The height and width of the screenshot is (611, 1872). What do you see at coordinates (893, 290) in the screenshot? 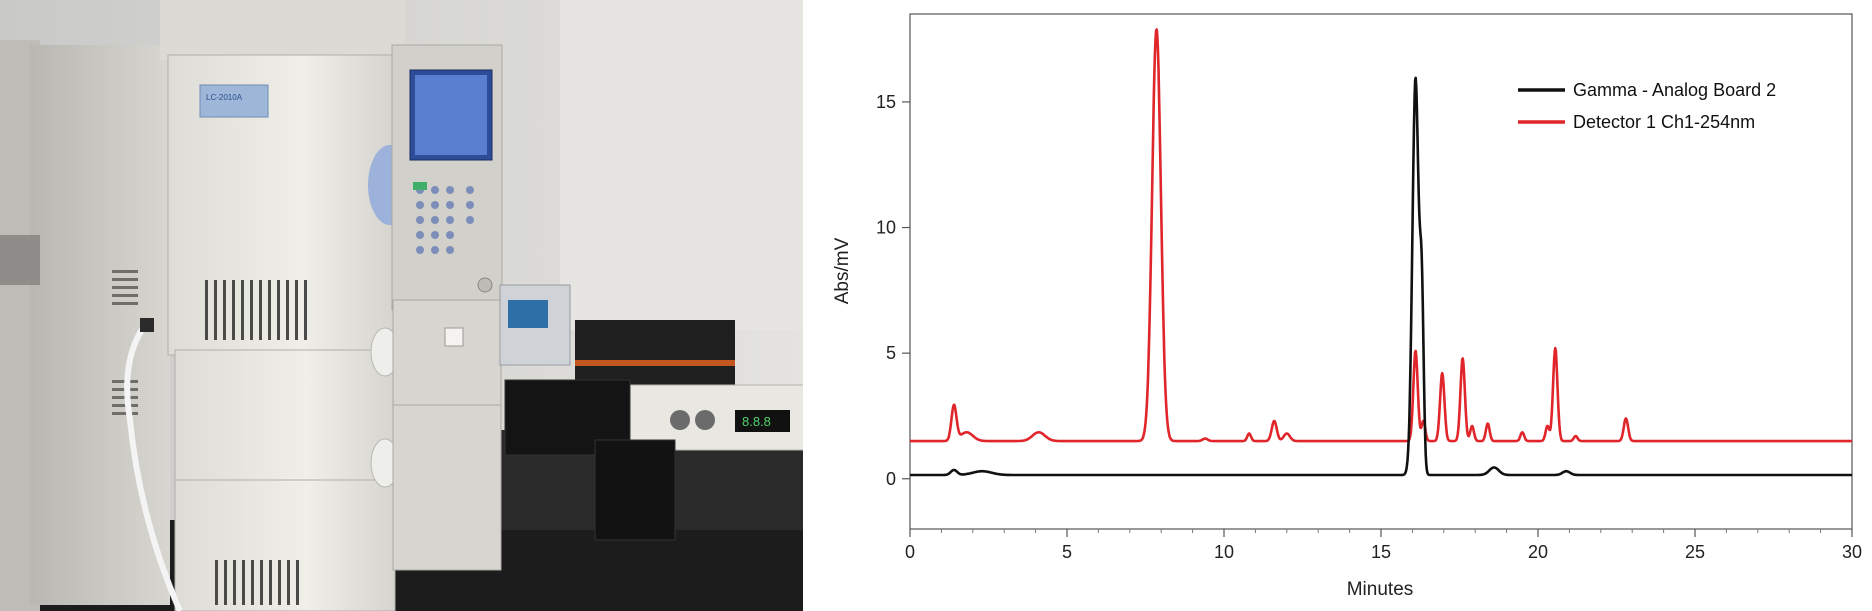
I see `y-axis-ticks: 0 5 10 15` at bounding box center [893, 290].